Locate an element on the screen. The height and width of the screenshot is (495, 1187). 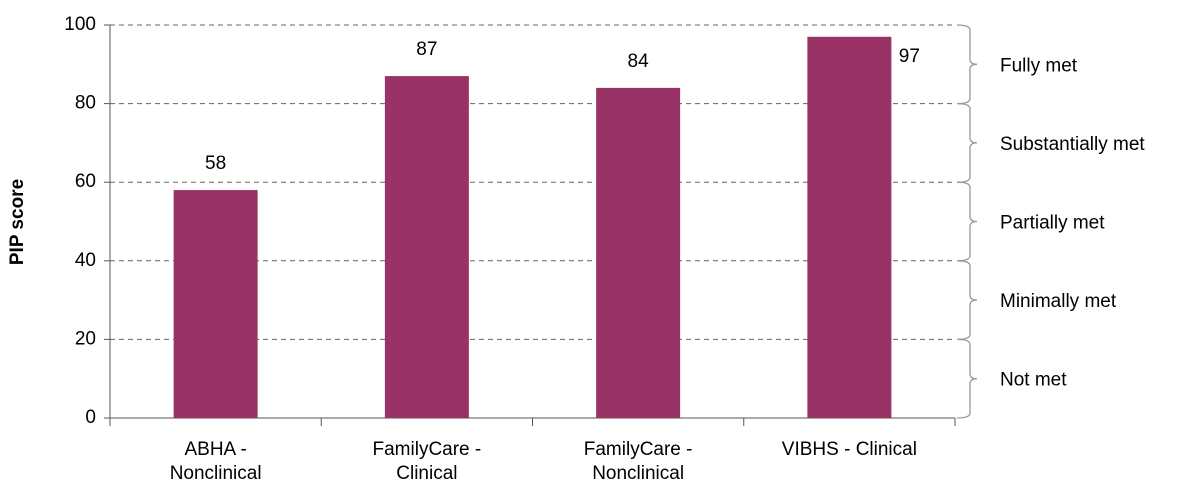
x-tick-label: FamilyCare - Nonclinical is located at coordinates (638, 461).